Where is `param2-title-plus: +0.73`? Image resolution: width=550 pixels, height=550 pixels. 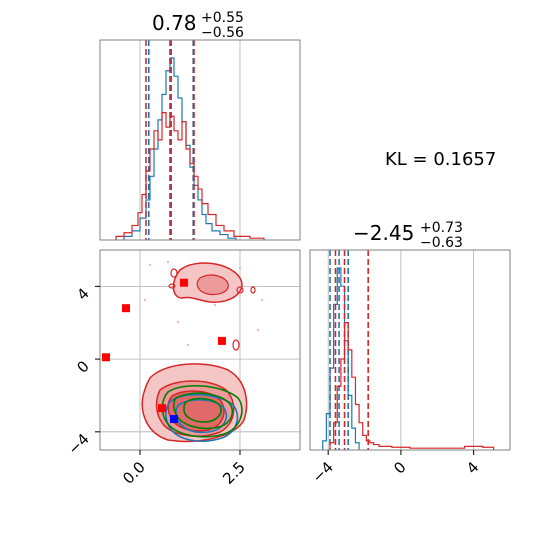
param2-title-plus: +0.73 is located at coordinates (441, 228).